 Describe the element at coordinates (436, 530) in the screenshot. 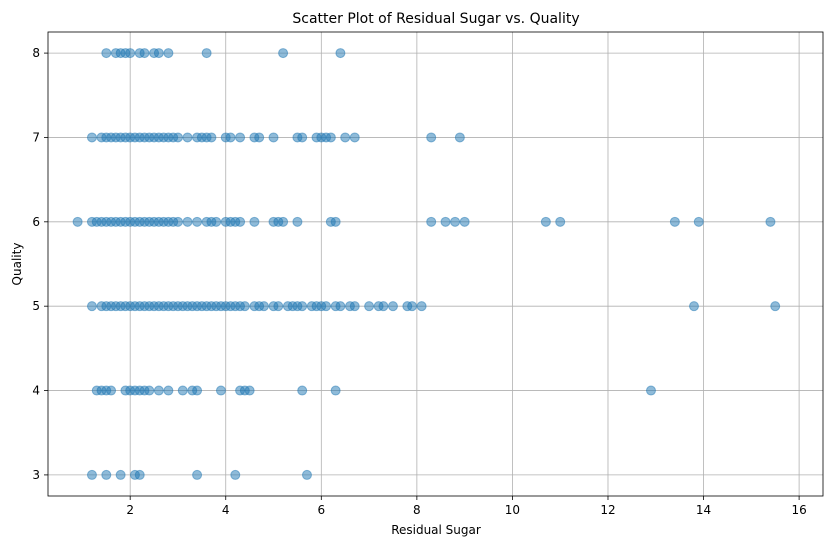

I see `x-axis-label: Residual Sugar` at that location.